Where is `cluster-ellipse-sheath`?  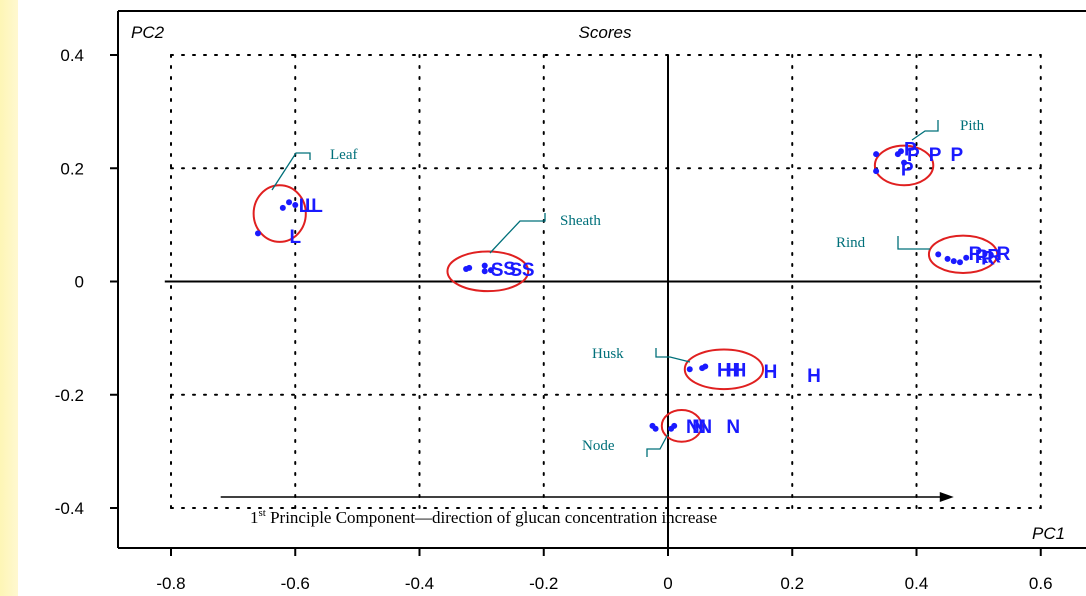 cluster-ellipse-sheath is located at coordinates (488, 271).